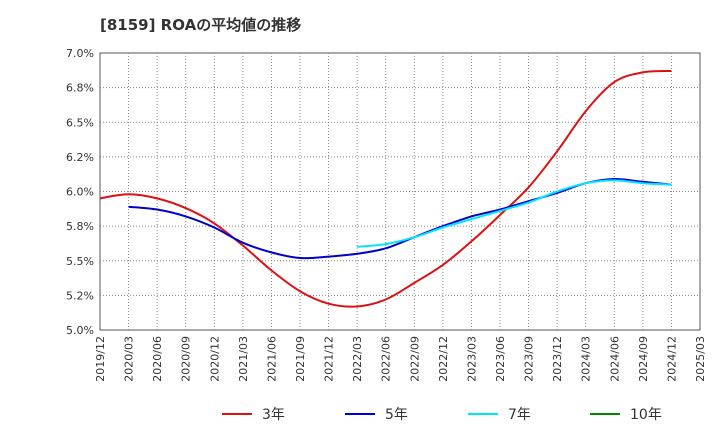 The image size is (720, 440). What do you see at coordinates (471, 359) in the screenshot?
I see `x-tick-label: 2023/03` at bounding box center [471, 359].